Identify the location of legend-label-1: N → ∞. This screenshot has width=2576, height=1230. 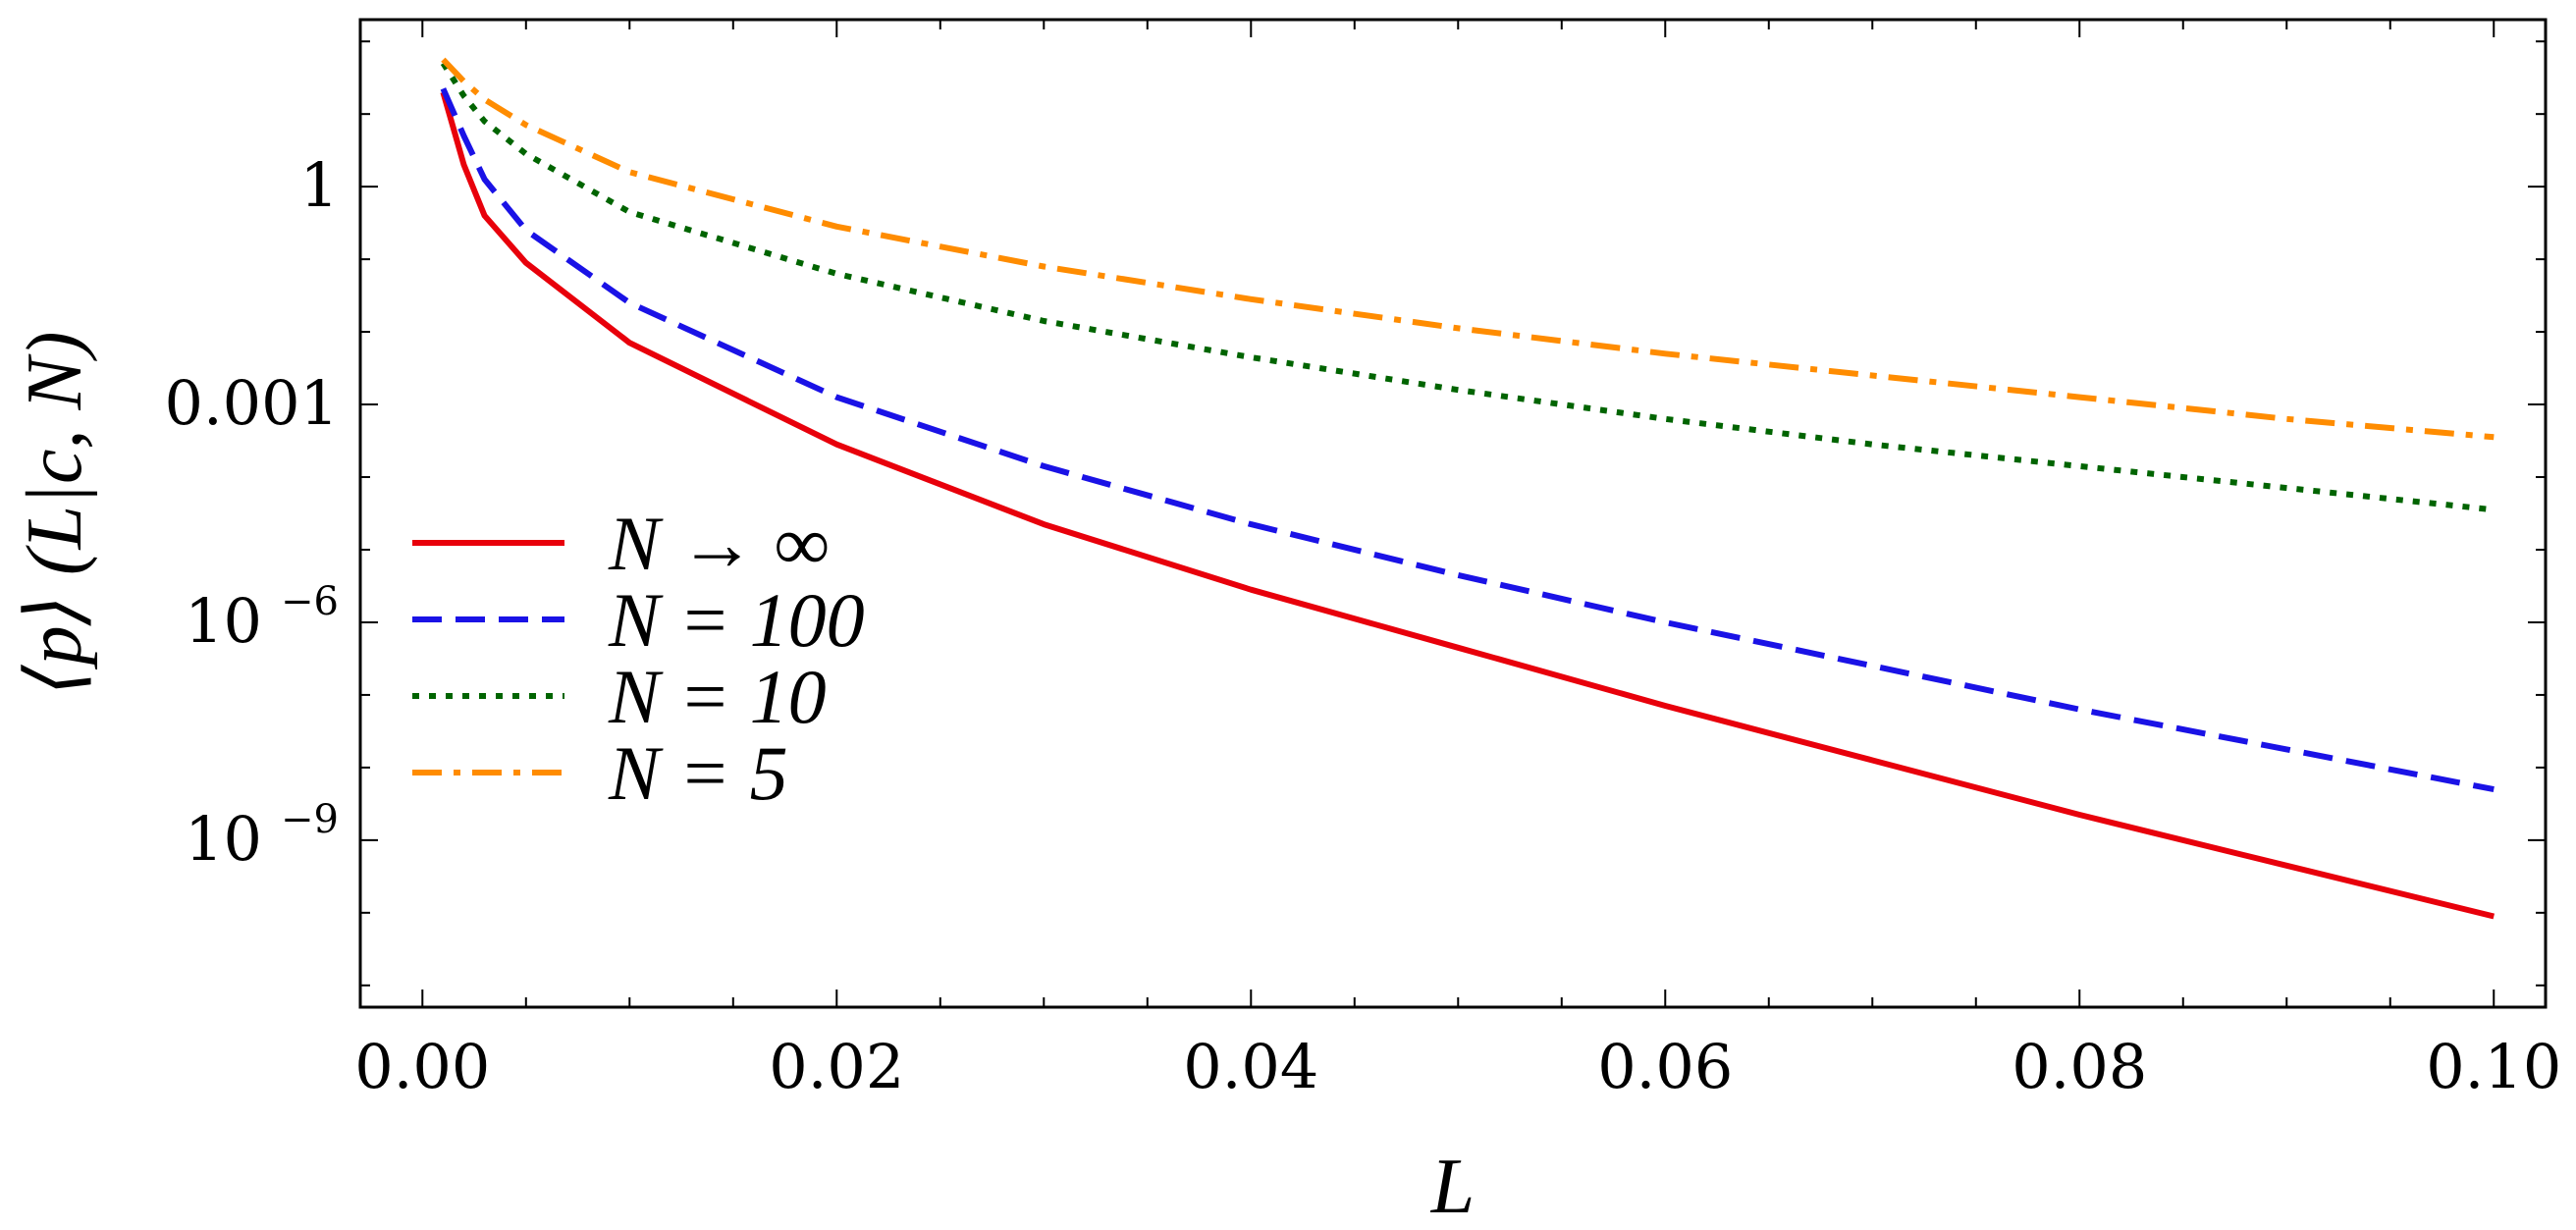
(719, 543).